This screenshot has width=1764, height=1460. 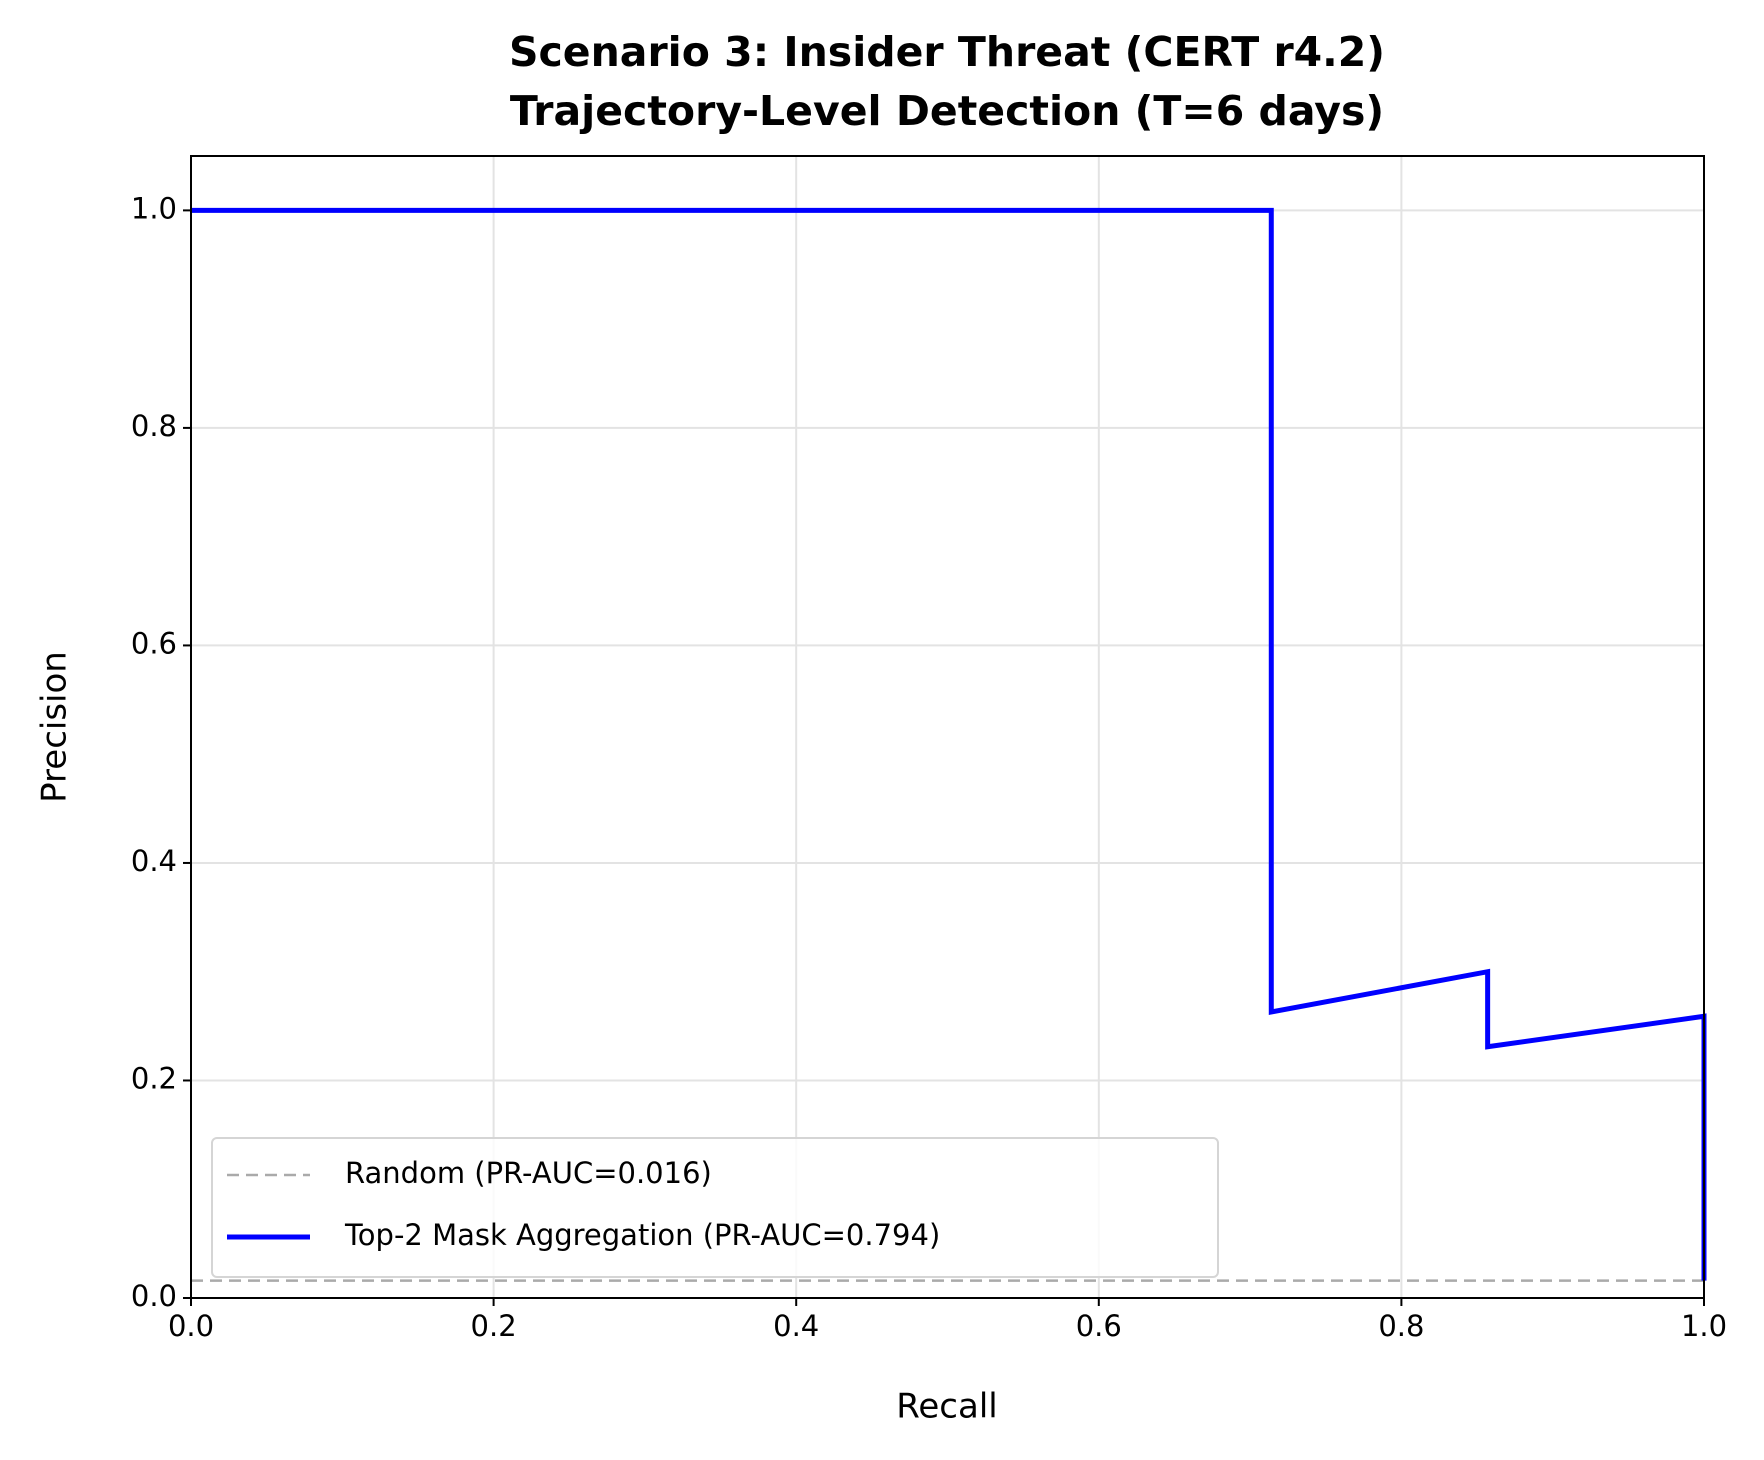 I want to click on y-axis-label: Precision, so click(x=55, y=727).